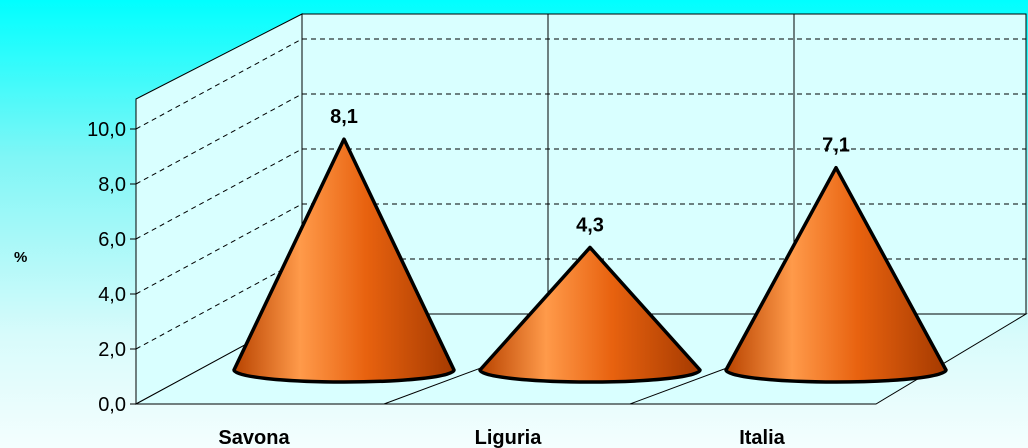 This screenshot has width=1028, height=448. What do you see at coordinates (20, 257) in the screenshot?
I see `y-axis-label: %` at bounding box center [20, 257].